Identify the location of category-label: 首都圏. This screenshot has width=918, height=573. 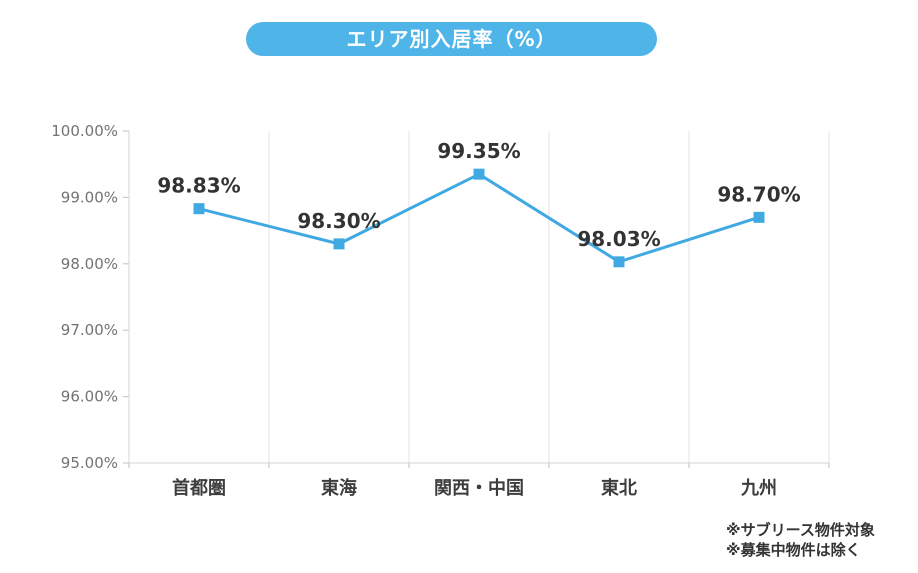
(199, 488).